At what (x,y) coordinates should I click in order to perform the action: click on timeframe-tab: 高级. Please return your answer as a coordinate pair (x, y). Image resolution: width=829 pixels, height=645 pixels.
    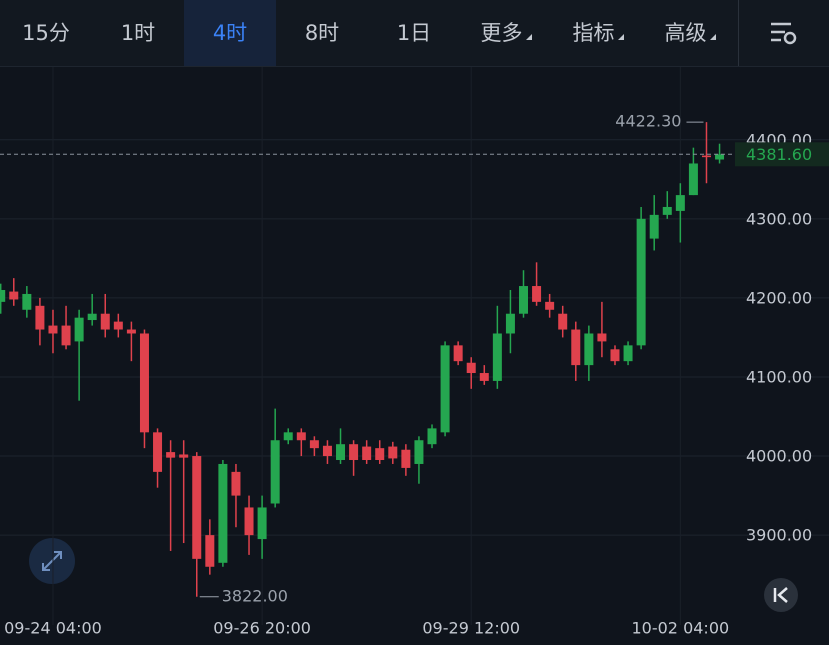
    Looking at the image, I should click on (690, 33).